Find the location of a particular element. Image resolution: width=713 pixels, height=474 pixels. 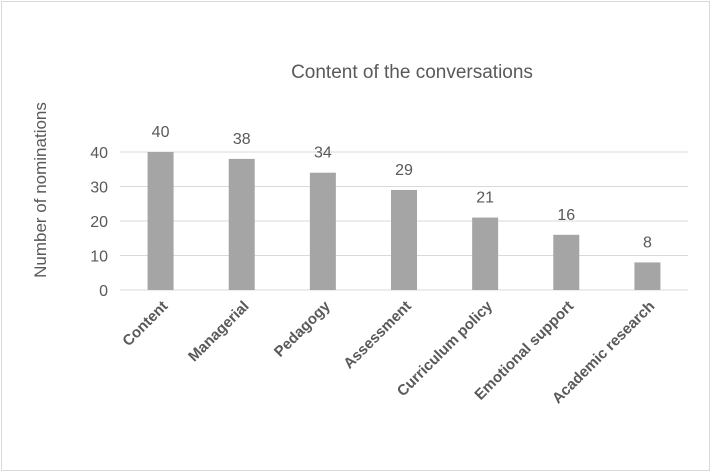

y-tick-label: 30 is located at coordinates (99, 188).